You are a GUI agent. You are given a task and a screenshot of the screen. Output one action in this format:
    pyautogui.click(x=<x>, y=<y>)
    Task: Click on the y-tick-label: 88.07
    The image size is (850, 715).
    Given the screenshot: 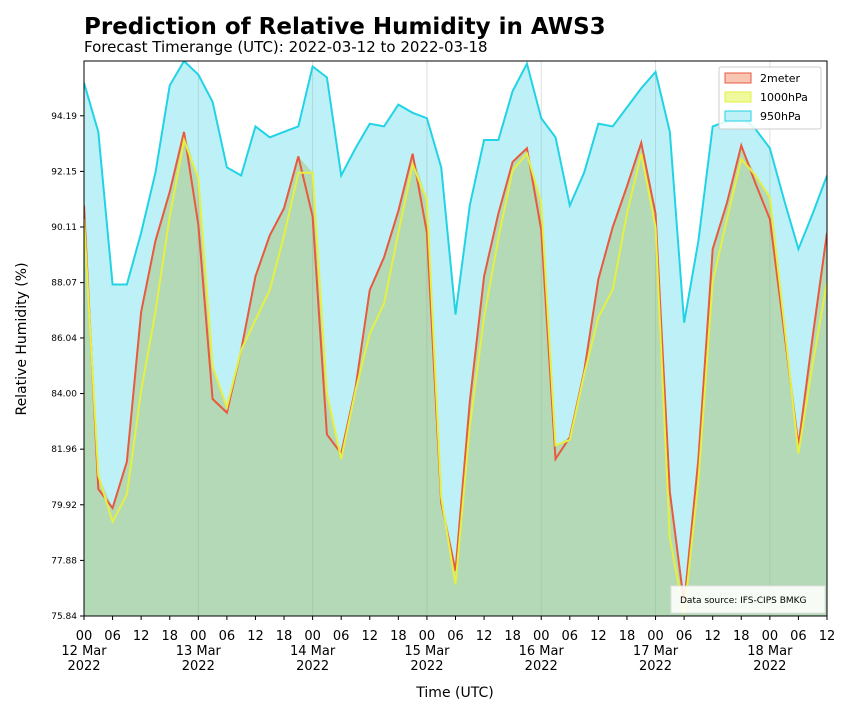 What is the action you would take?
    pyautogui.click(x=64, y=284)
    